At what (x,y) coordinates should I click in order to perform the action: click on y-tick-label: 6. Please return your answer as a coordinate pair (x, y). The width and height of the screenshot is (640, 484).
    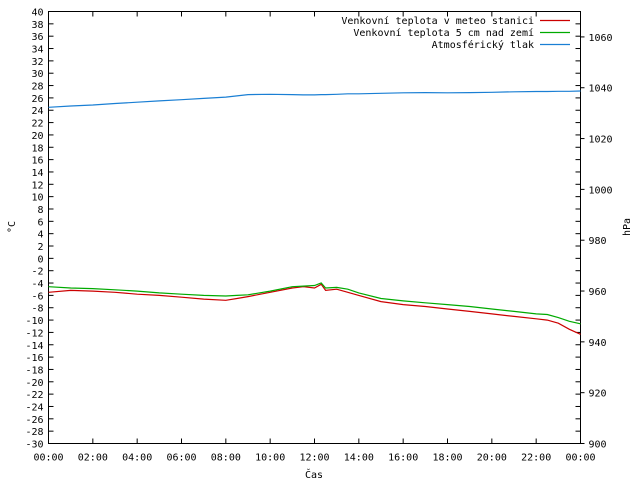
    Looking at the image, I should click on (40, 222).